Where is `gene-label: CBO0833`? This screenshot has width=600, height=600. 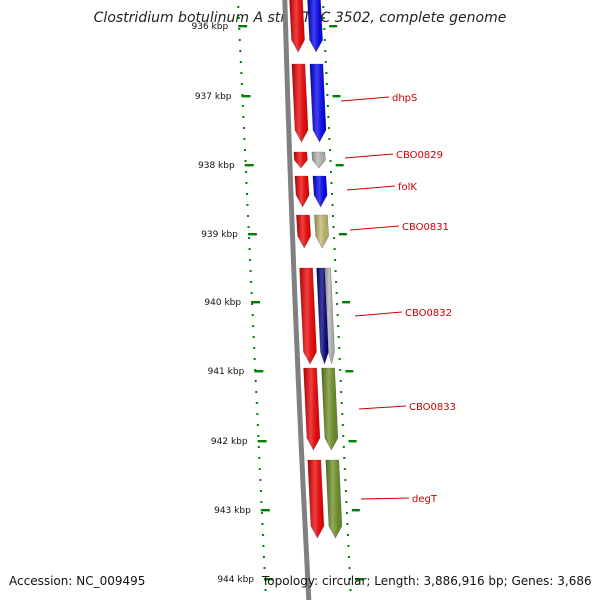 gene-label: CBO0833 is located at coordinates (432, 407).